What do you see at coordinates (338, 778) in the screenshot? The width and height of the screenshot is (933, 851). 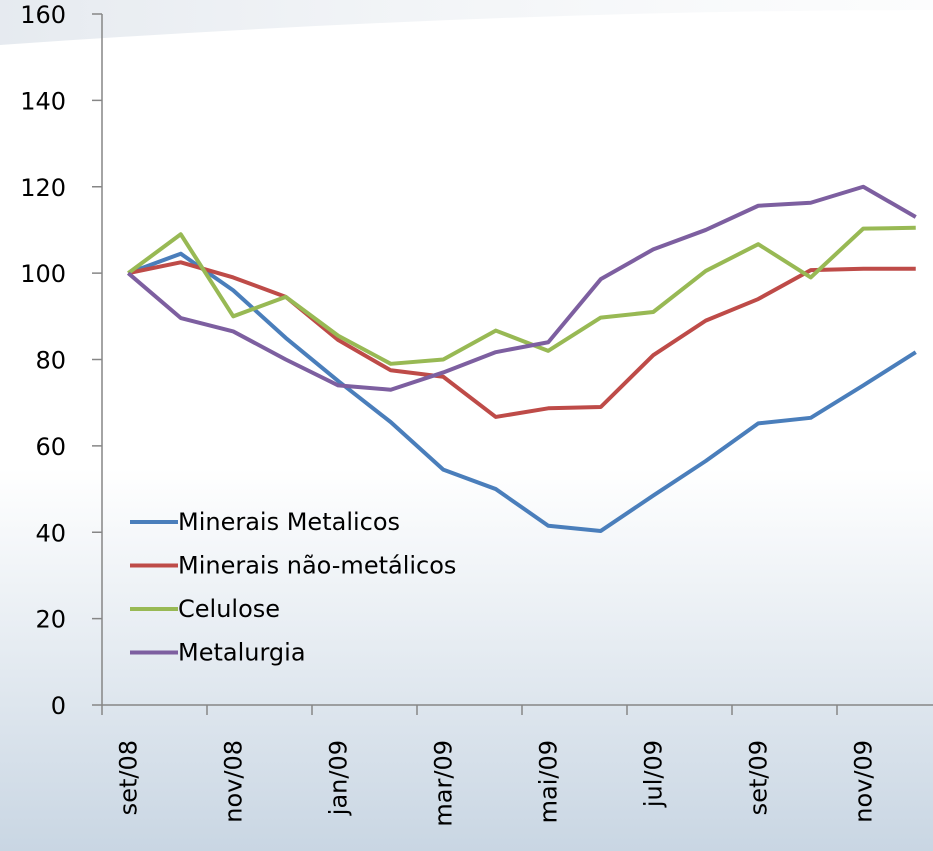 I see `x-tick-label: jan/09` at bounding box center [338, 778].